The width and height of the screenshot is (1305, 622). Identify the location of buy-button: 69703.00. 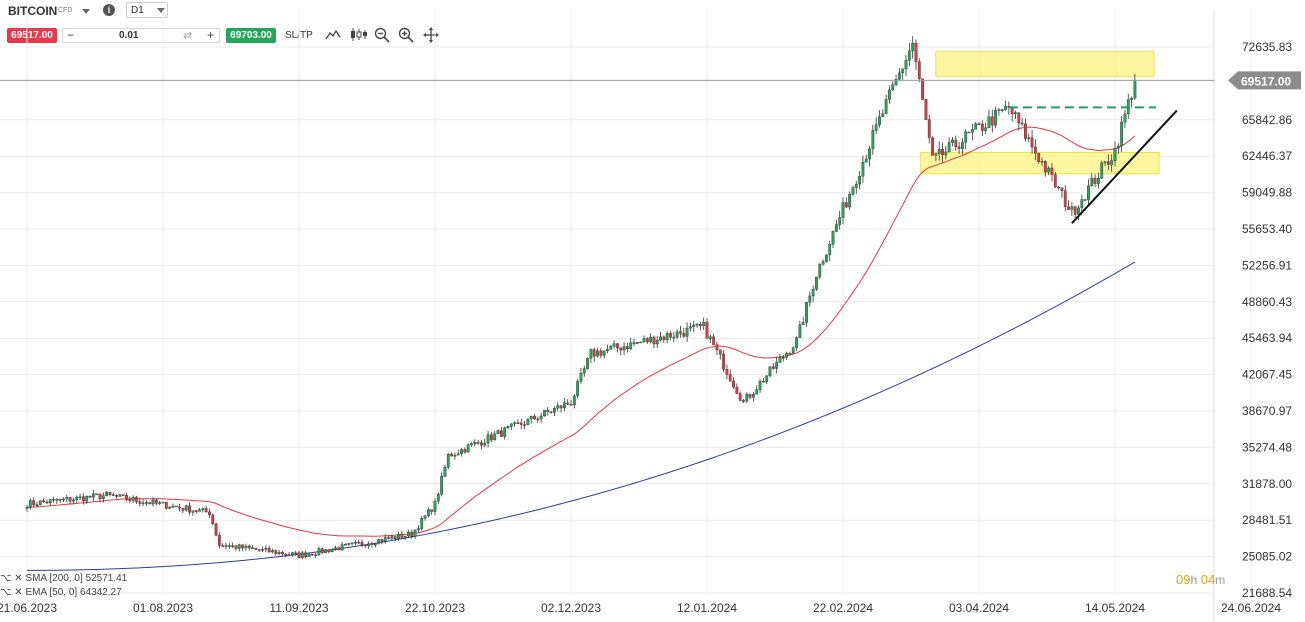
(251, 35).